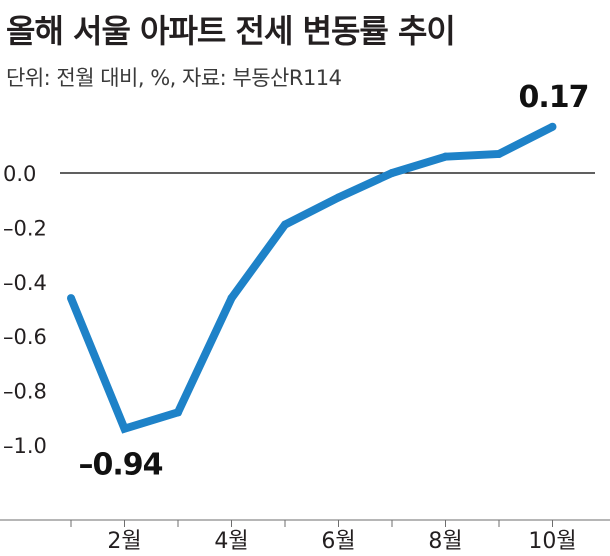  What do you see at coordinates (25, 337) in the screenshot?
I see `y-tick-label: –0.6` at bounding box center [25, 337].